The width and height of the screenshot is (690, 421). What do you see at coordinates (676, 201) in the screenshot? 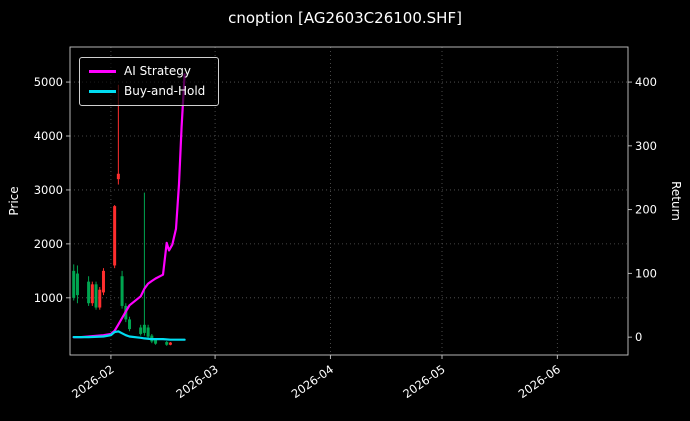
I see `return-axis-label: Return` at bounding box center [676, 201].